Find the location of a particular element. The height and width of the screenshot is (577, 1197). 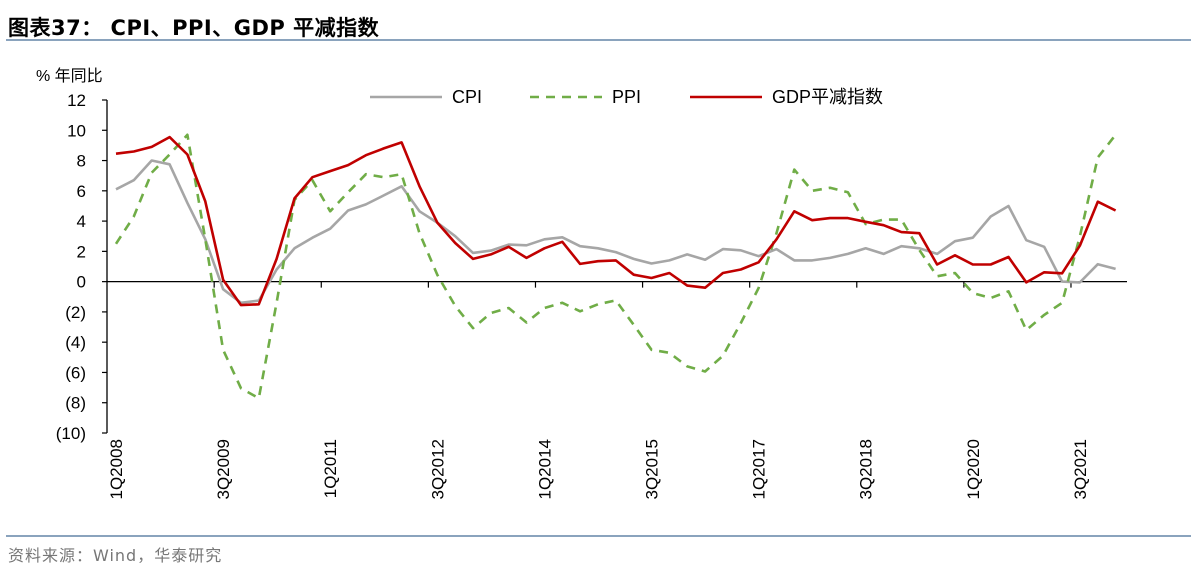

source-divider is located at coordinates (598, 536).